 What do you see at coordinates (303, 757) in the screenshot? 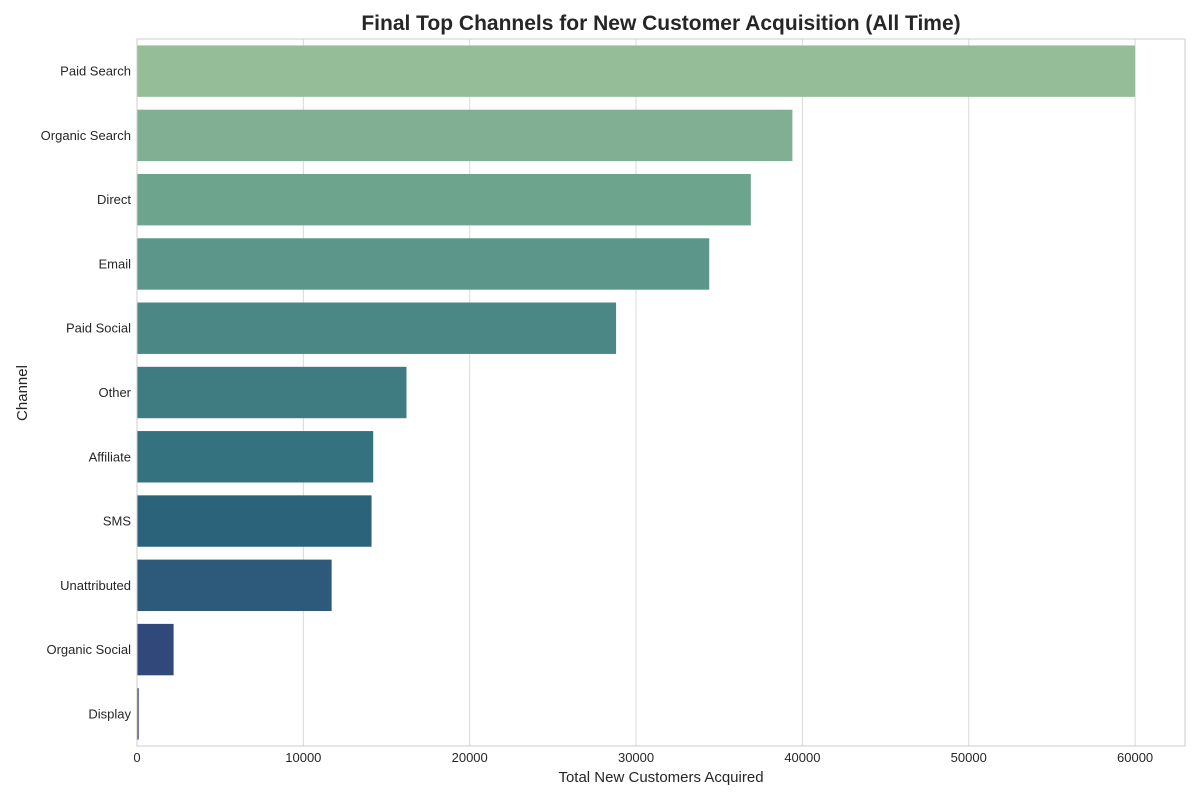
I see `x-tick-label: 10000` at bounding box center [303, 757].